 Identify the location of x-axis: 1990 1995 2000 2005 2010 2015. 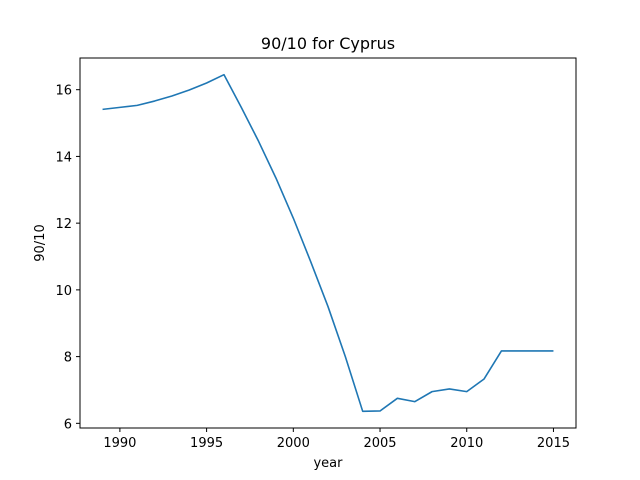
(336, 439).